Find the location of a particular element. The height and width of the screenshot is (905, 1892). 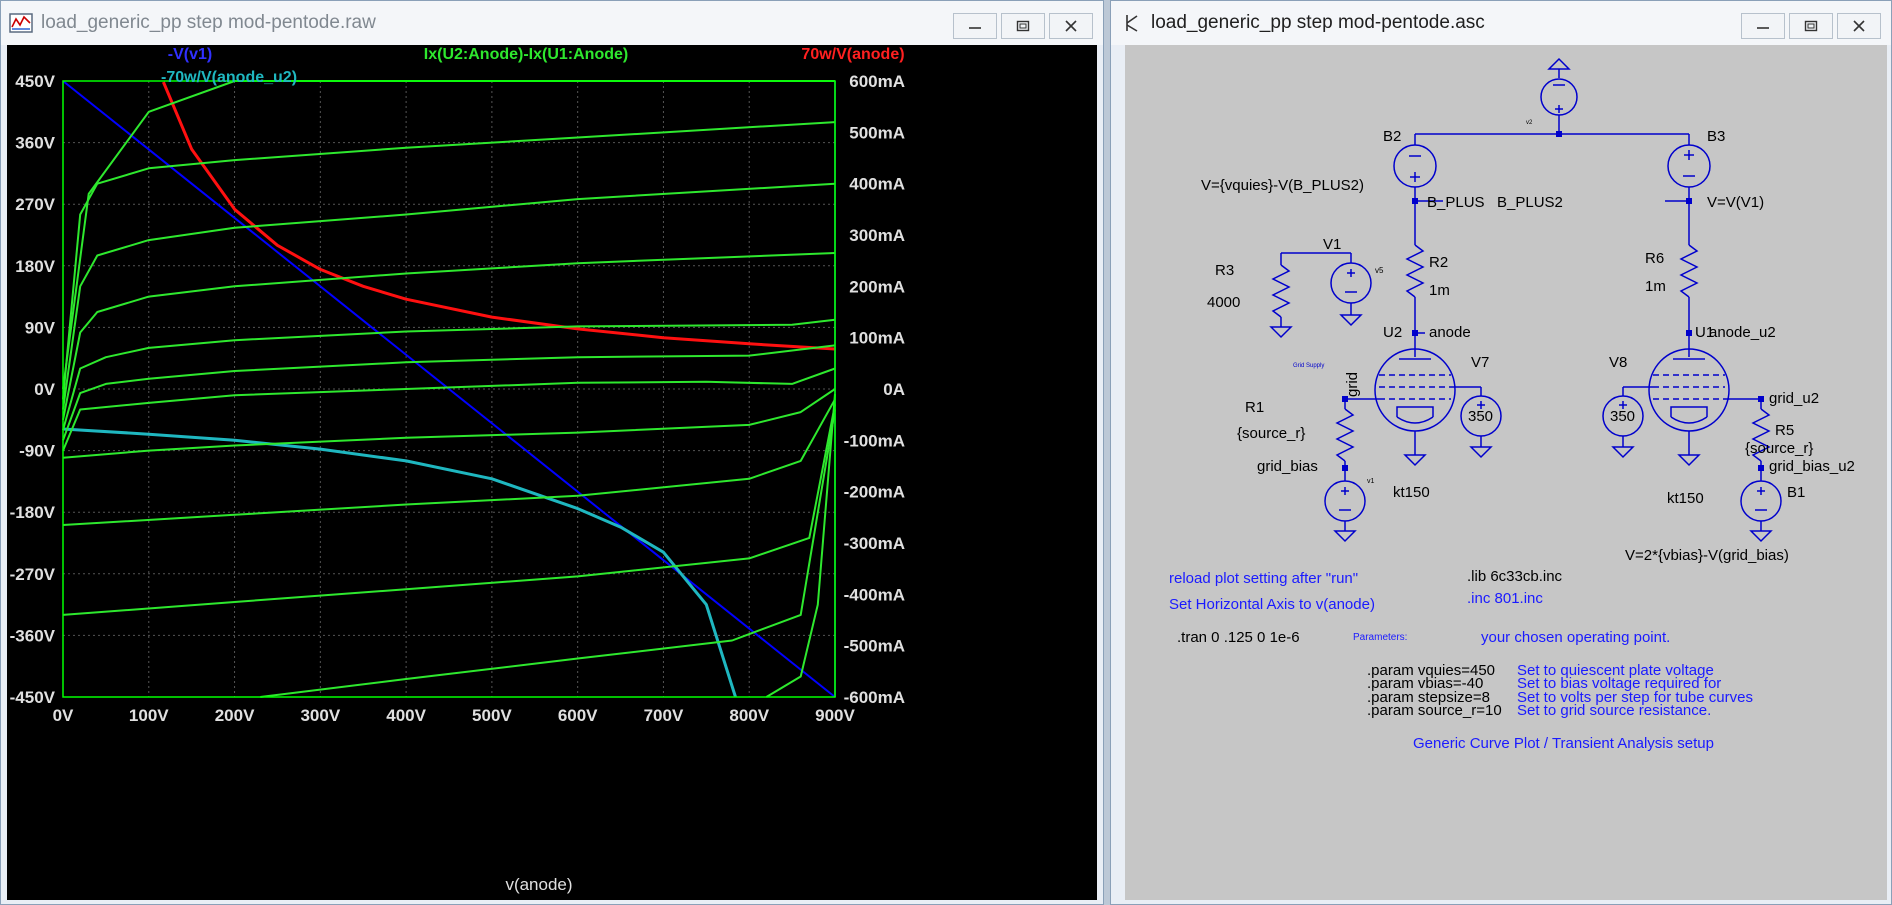

r2-value-label: 1m is located at coordinates (1439, 290).